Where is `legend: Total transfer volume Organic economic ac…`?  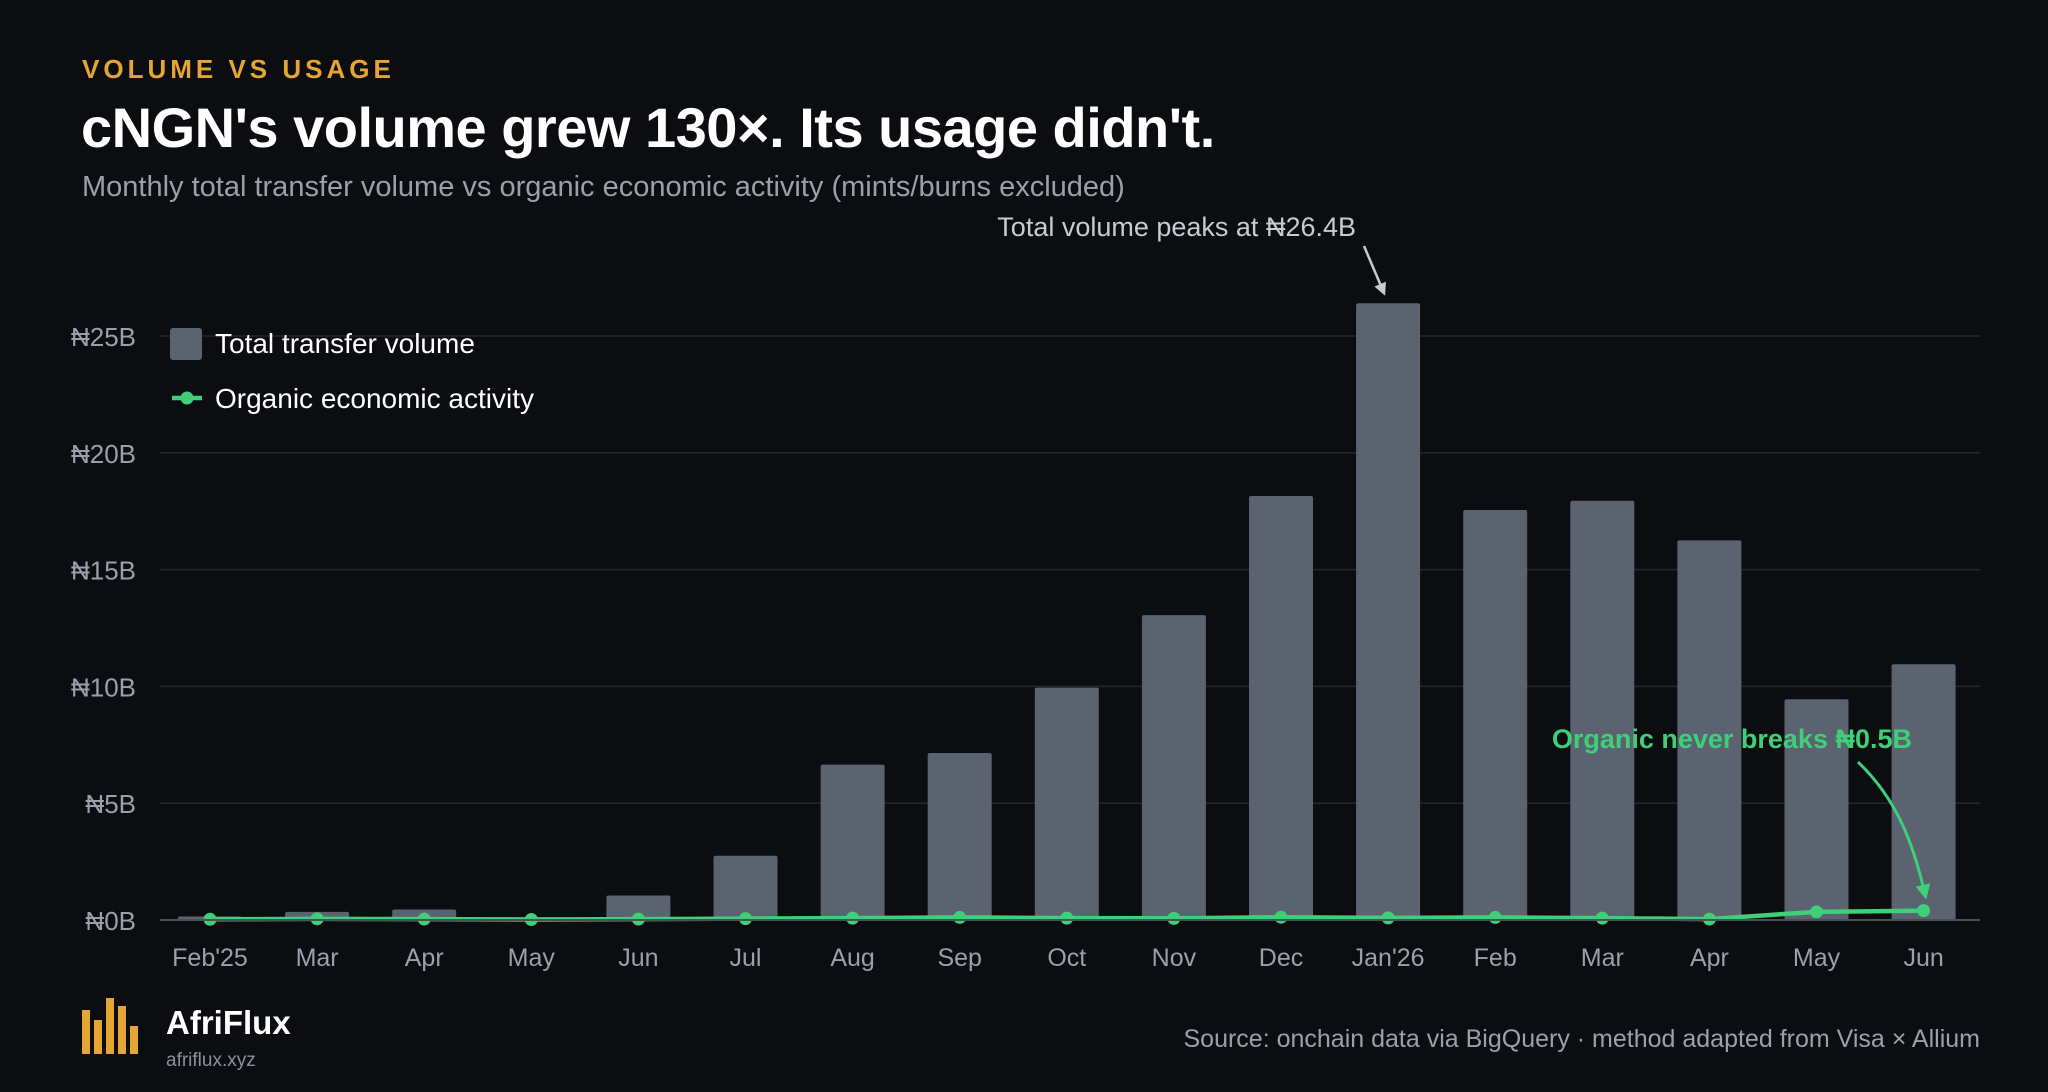
legend: Total transfer volume Organic economic ac… is located at coordinates (352, 371).